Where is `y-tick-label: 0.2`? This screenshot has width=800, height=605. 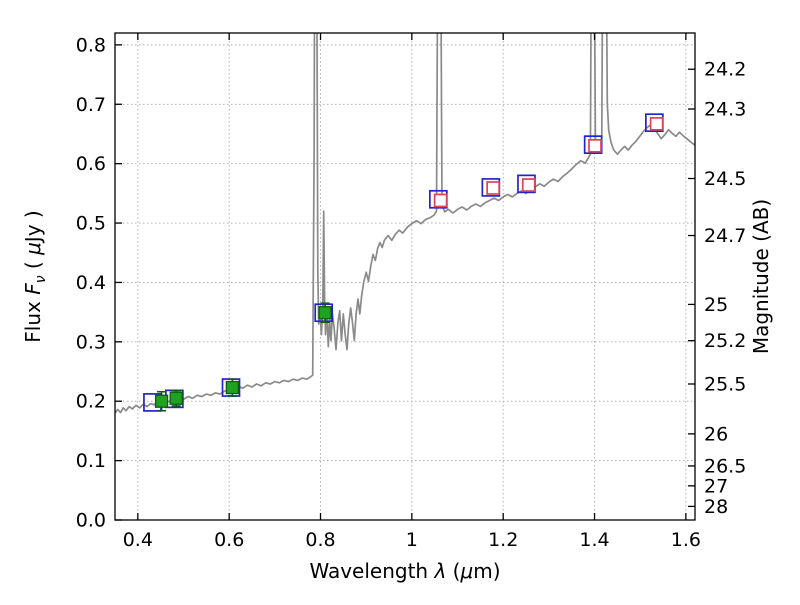 y-tick-label: 0.2 is located at coordinates (91, 402).